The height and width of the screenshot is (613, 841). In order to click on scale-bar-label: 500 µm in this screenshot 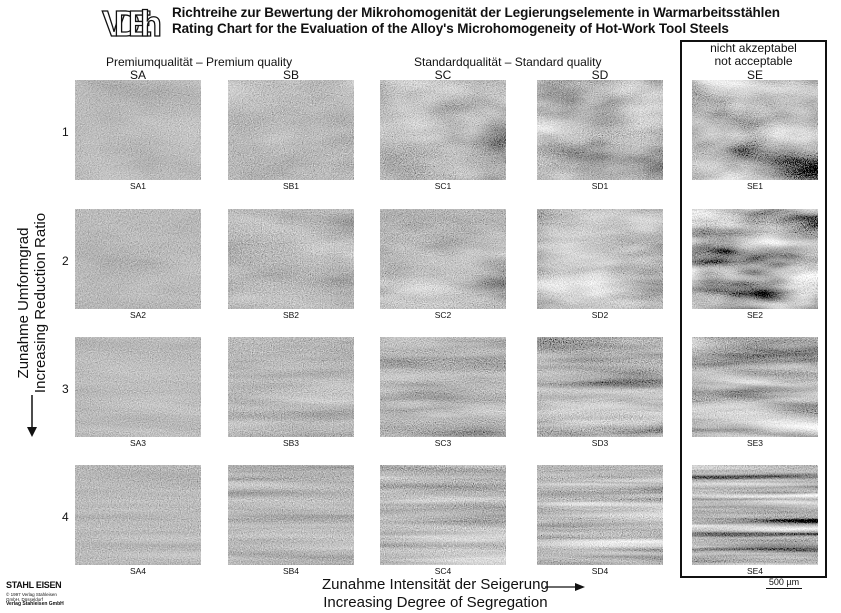, I will do `click(784, 582)`.